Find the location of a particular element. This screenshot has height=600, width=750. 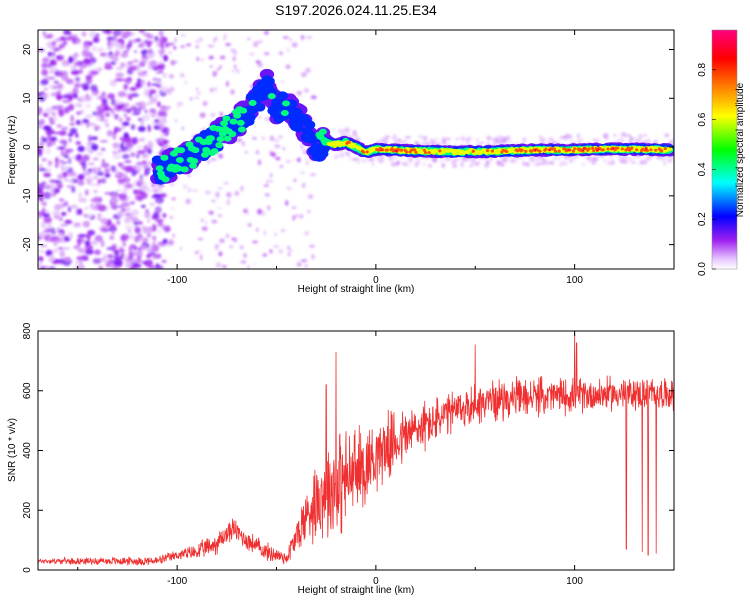

colorbar-tick-label: 0.2 is located at coordinates (702, 219).